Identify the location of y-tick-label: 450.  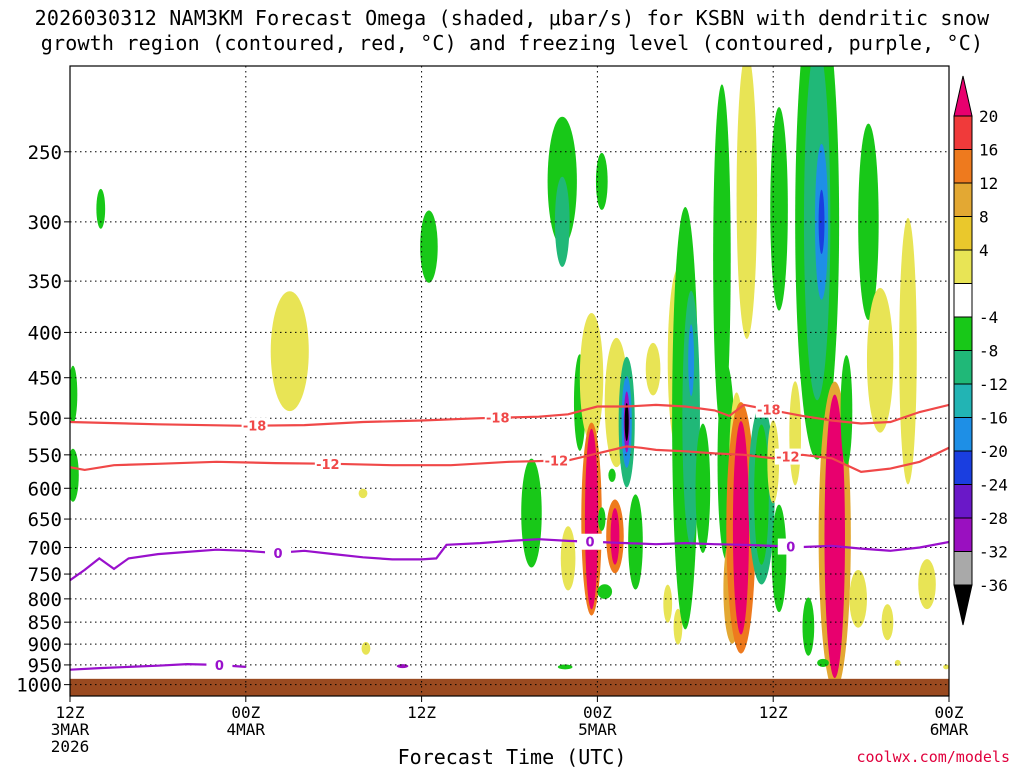
(45, 379).